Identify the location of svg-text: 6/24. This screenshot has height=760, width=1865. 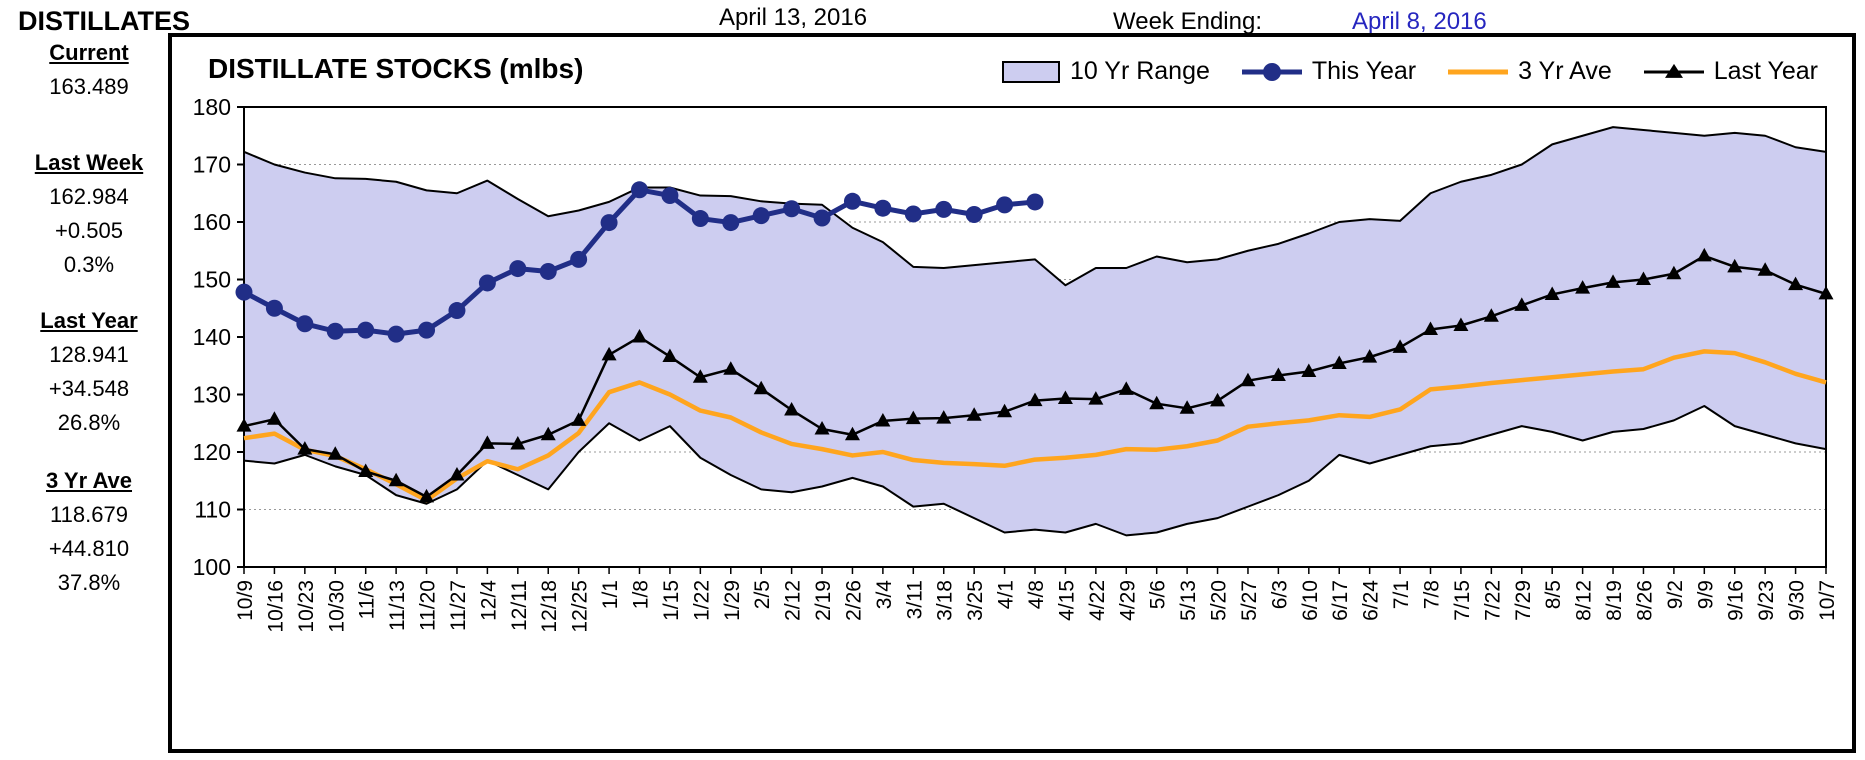
(1371, 600).